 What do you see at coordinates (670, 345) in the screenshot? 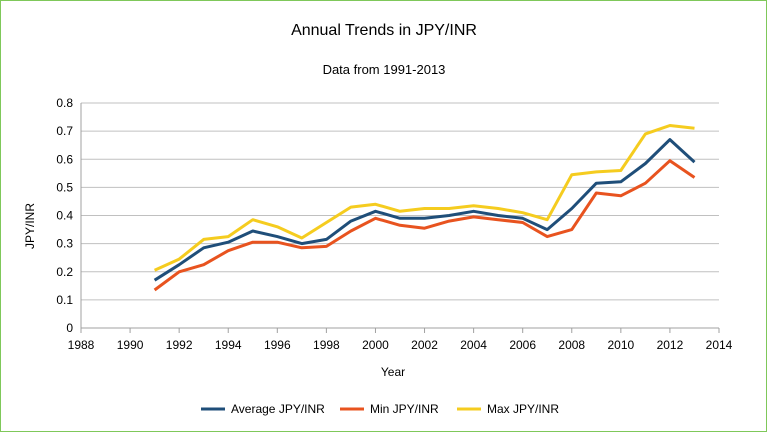
I see `x-tick-label: 2012` at bounding box center [670, 345].